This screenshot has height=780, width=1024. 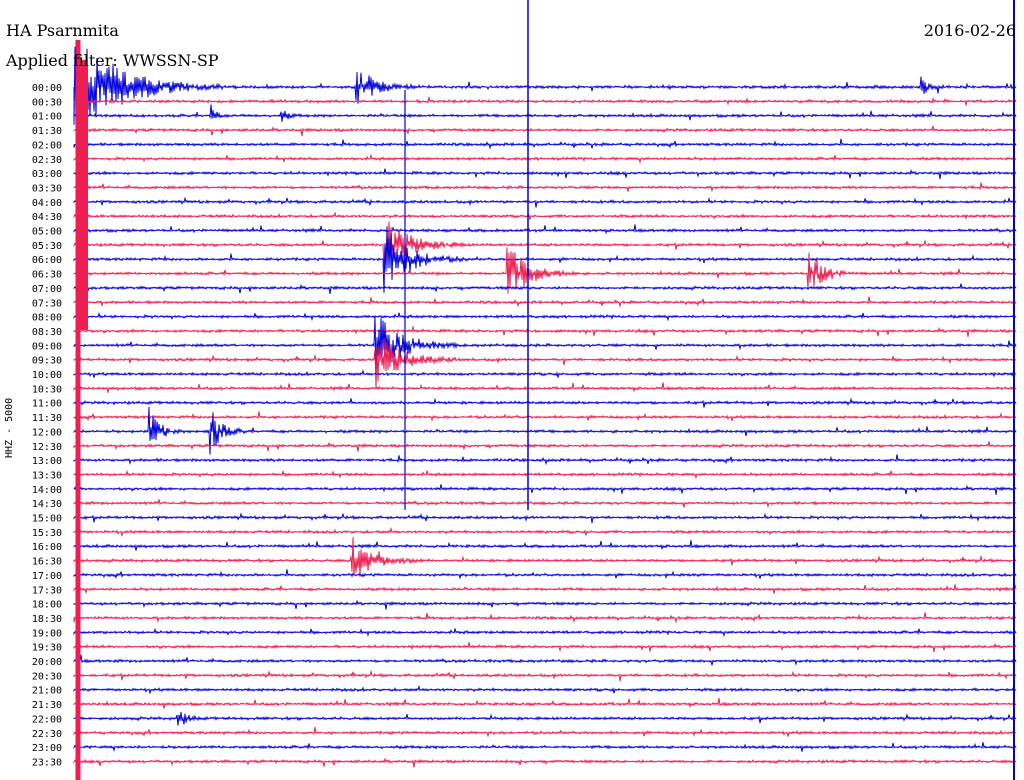 What do you see at coordinates (47, 461) in the screenshot?
I see `row-time-label: 13:00` at bounding box center [47, 461].